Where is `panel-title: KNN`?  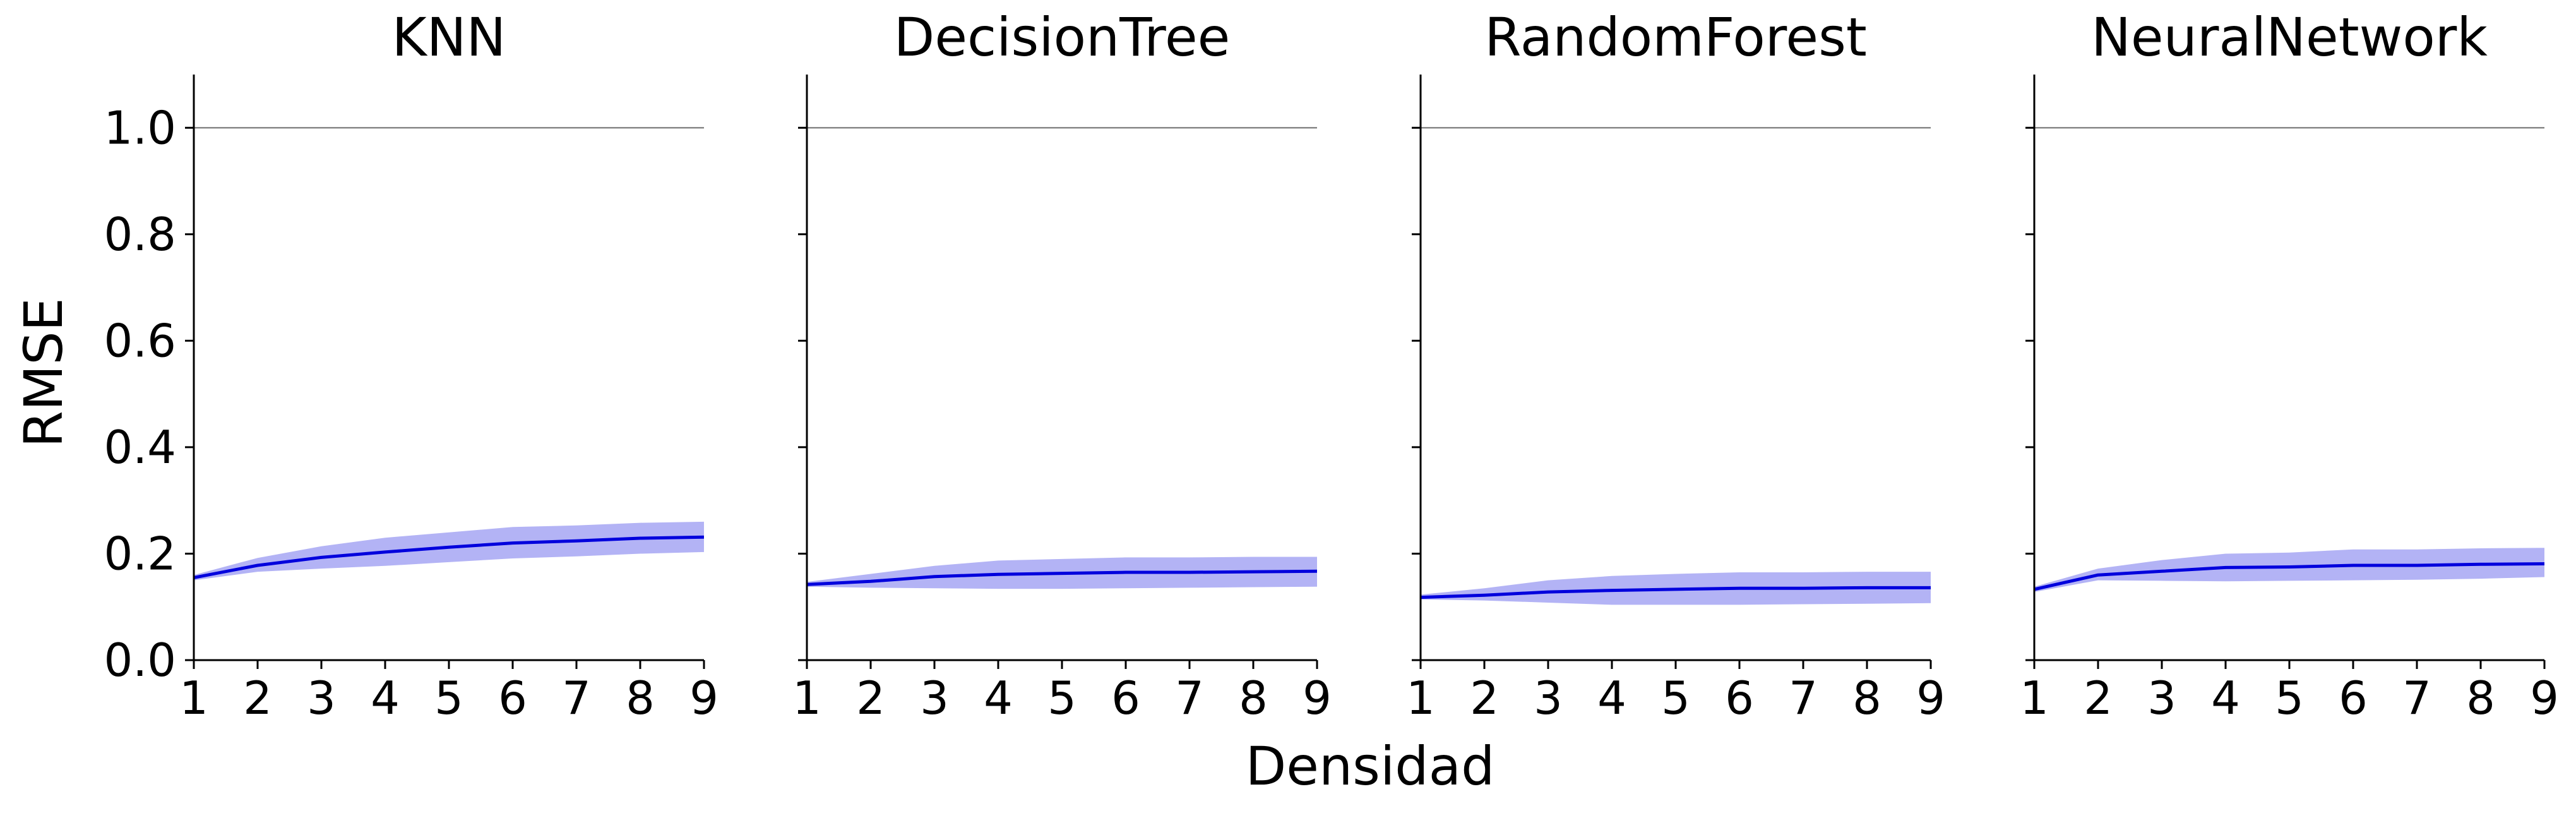
panel-title: KNN is located at coordinates (449, 37).